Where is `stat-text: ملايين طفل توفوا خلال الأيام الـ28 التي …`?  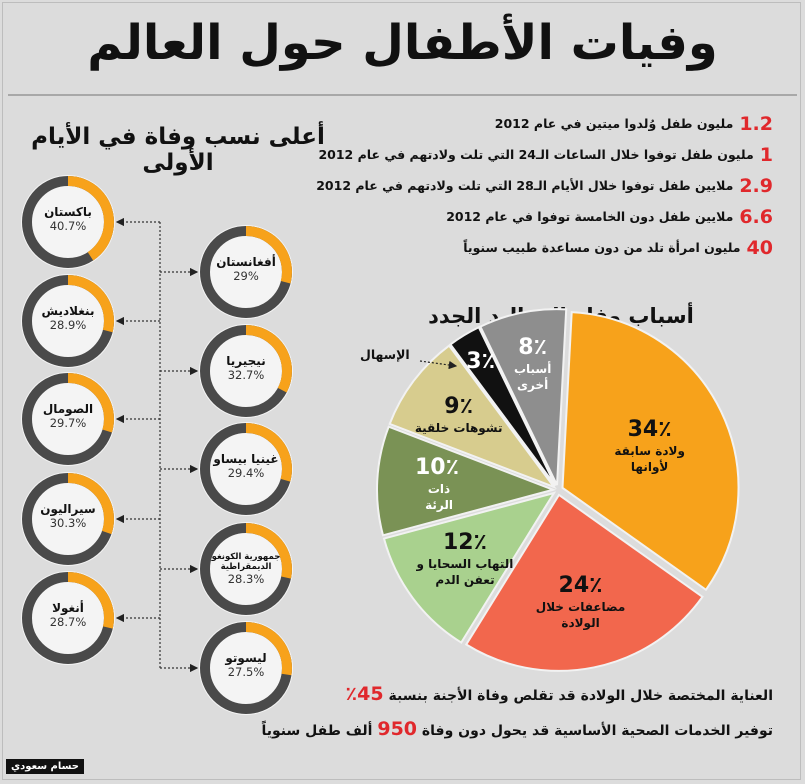
stat-text: ملايين طفل توفوا خلال الأيام الـ28 التي … is located at coordinates (525, 185).